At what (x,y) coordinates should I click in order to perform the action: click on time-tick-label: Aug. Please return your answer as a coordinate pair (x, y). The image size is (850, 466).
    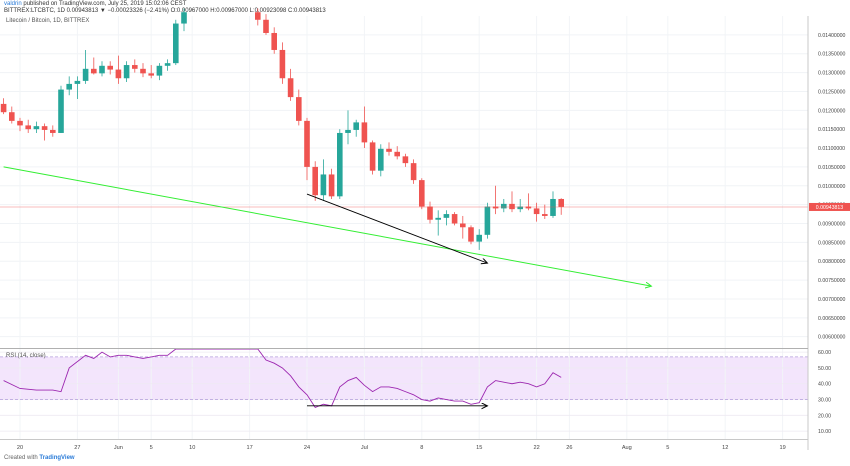
    Looking at the image, I should click on (627, 448).